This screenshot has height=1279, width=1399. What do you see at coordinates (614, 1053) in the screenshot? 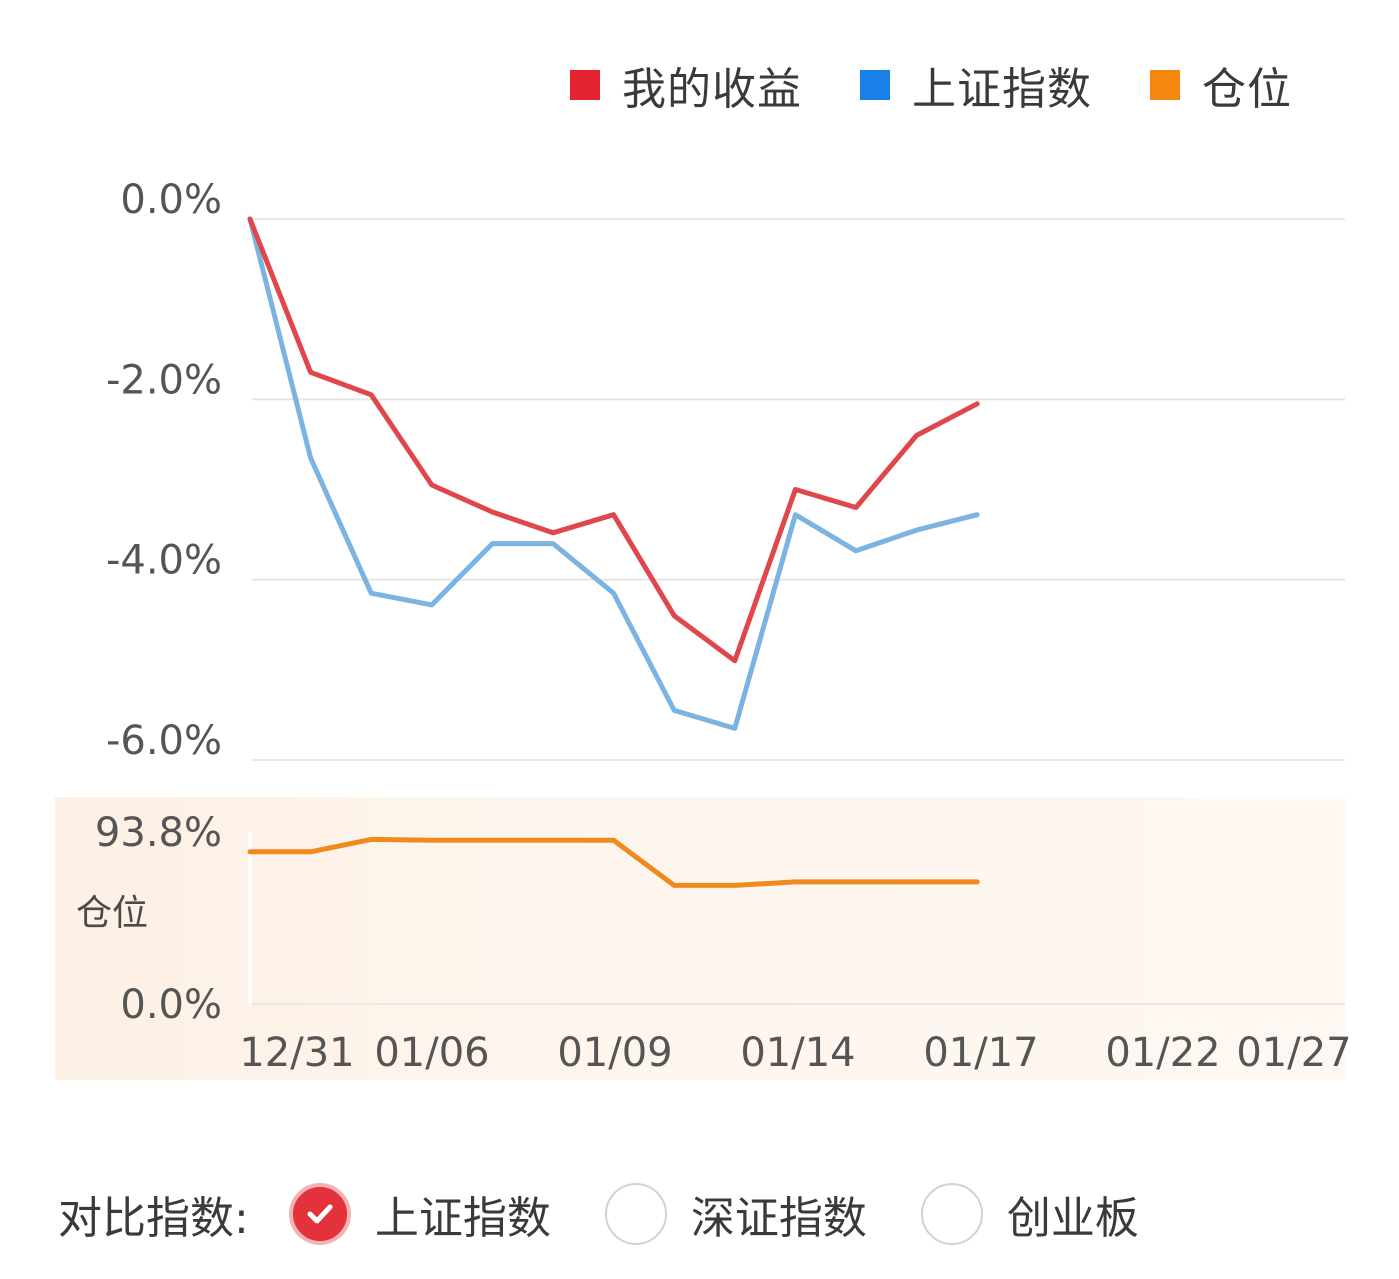
I see `x-tick-label: 01/09` at bounding box center [614, 1053].